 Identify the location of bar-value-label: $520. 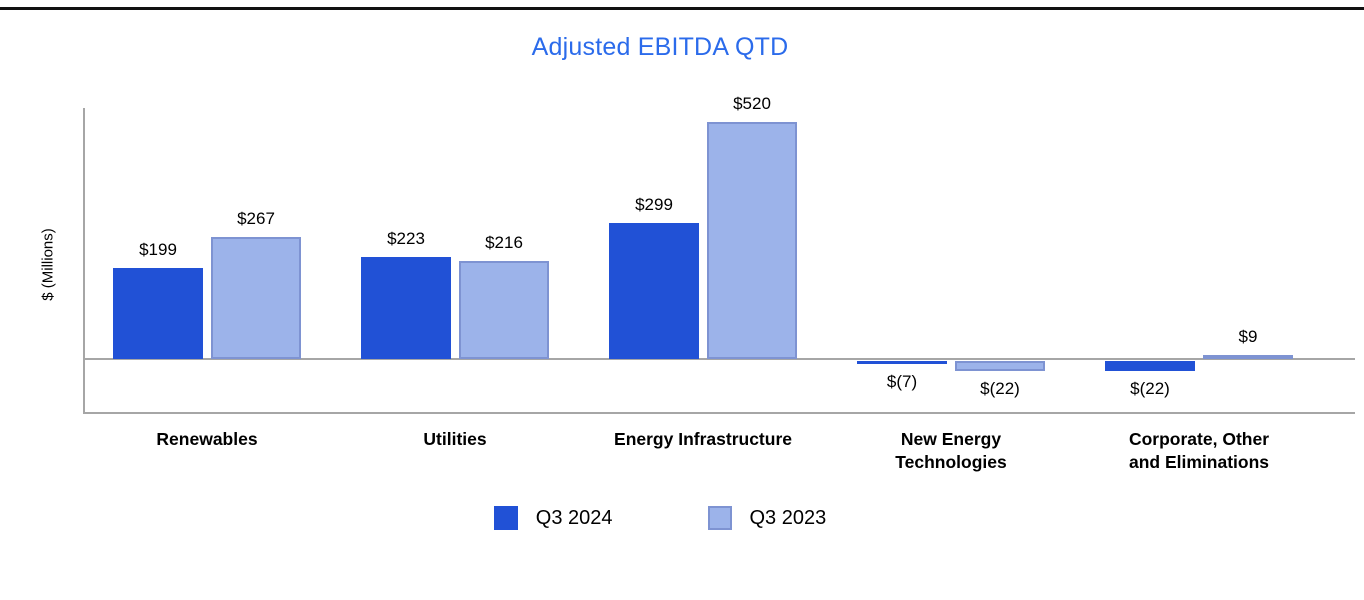
(752, 103).